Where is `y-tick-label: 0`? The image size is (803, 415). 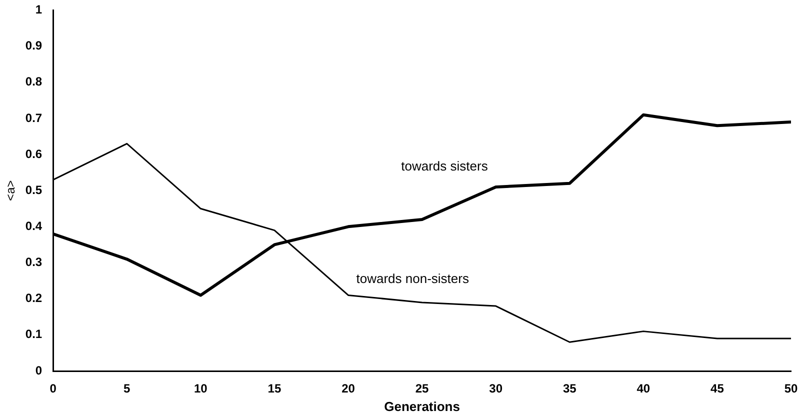
y-tick-label: 0 is located at coordinates (38, 370).